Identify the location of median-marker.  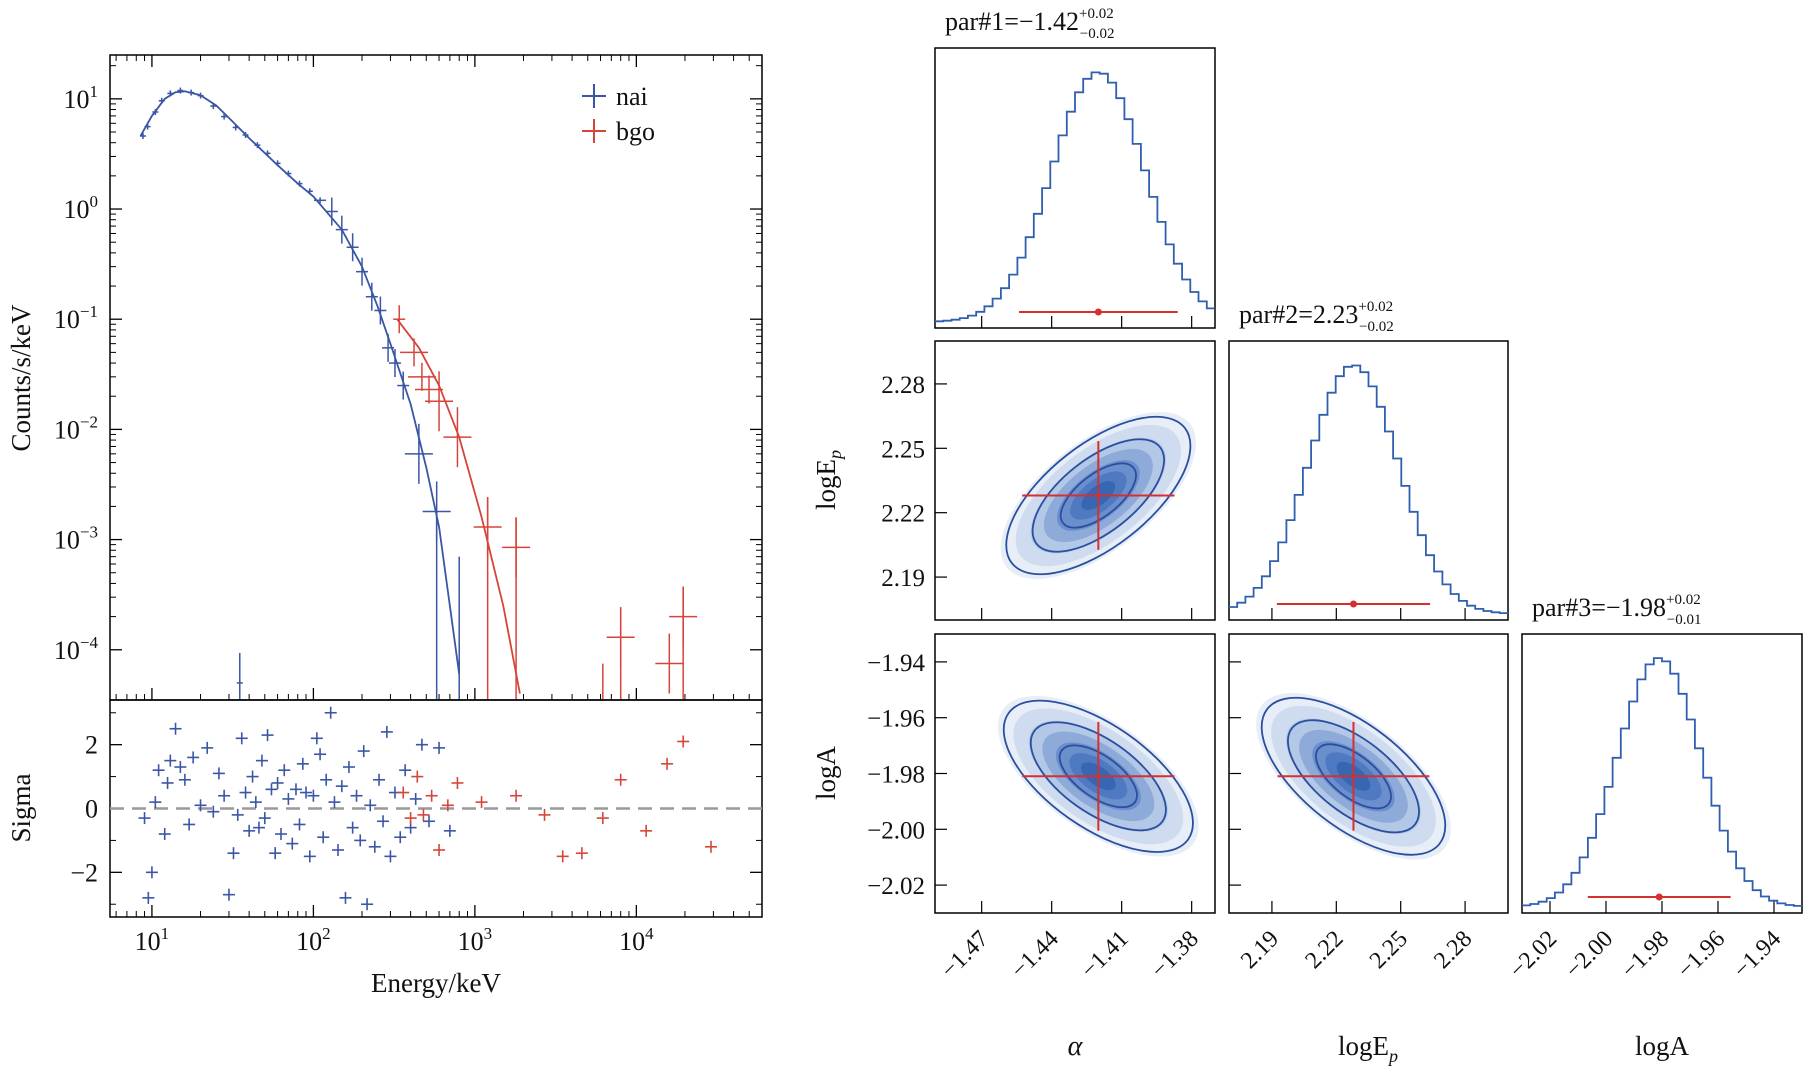
(1098, 312).